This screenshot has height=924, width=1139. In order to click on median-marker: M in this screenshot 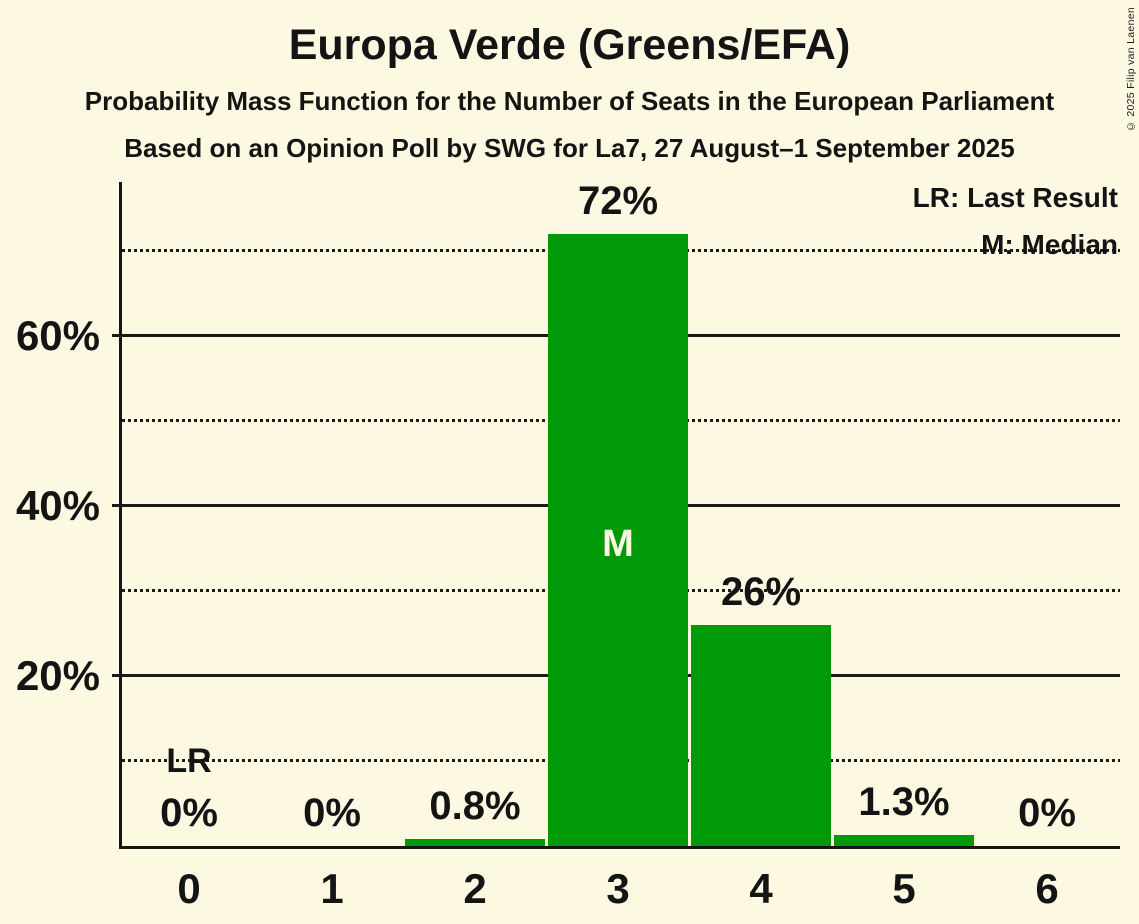, I will do `click(618, 544)`.